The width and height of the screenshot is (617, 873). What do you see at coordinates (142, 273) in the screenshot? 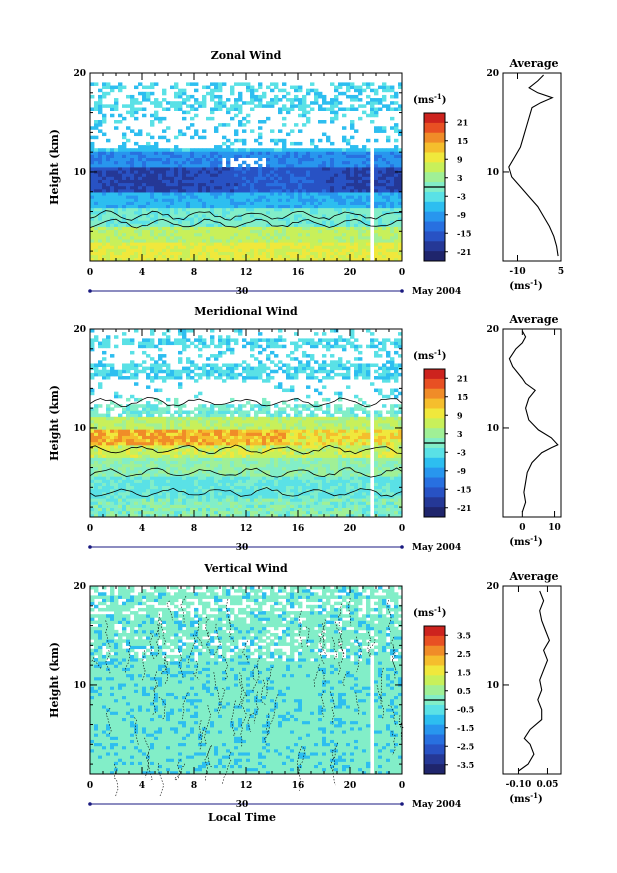
I see `x-tick-label: 4` at bounding box center [142, 273].